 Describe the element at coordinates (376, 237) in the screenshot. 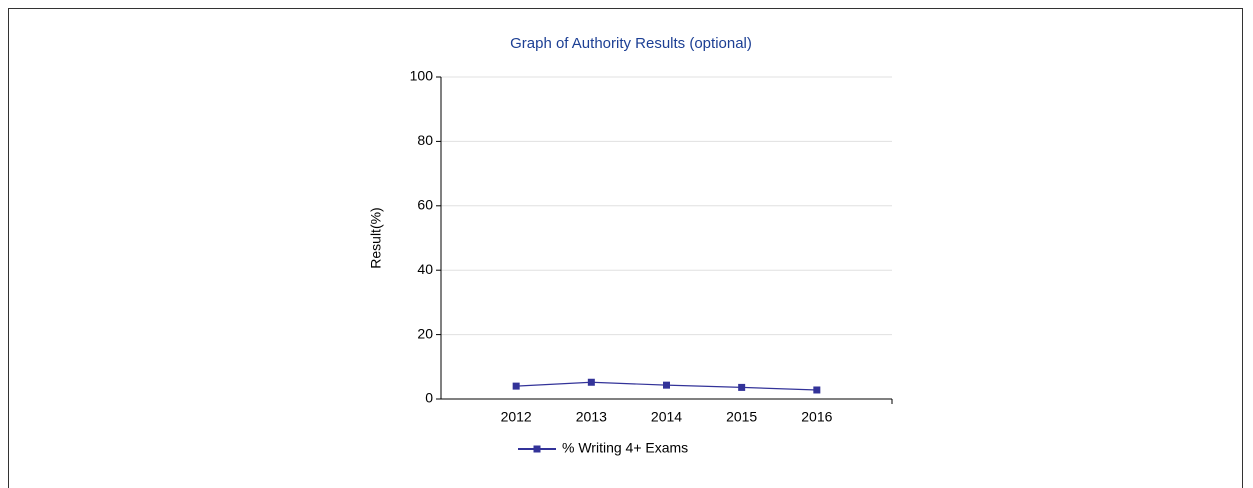

I see `y-axis-label: Result(%)` at that location.